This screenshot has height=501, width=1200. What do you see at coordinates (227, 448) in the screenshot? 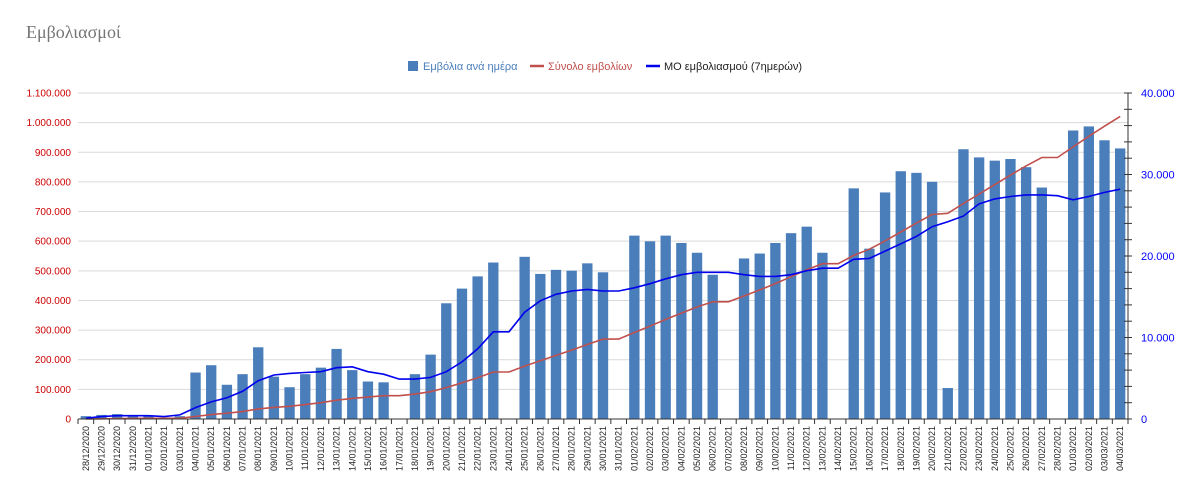
I see `x-tick-label: 06/01/2021` at bounding box center [227, 448].